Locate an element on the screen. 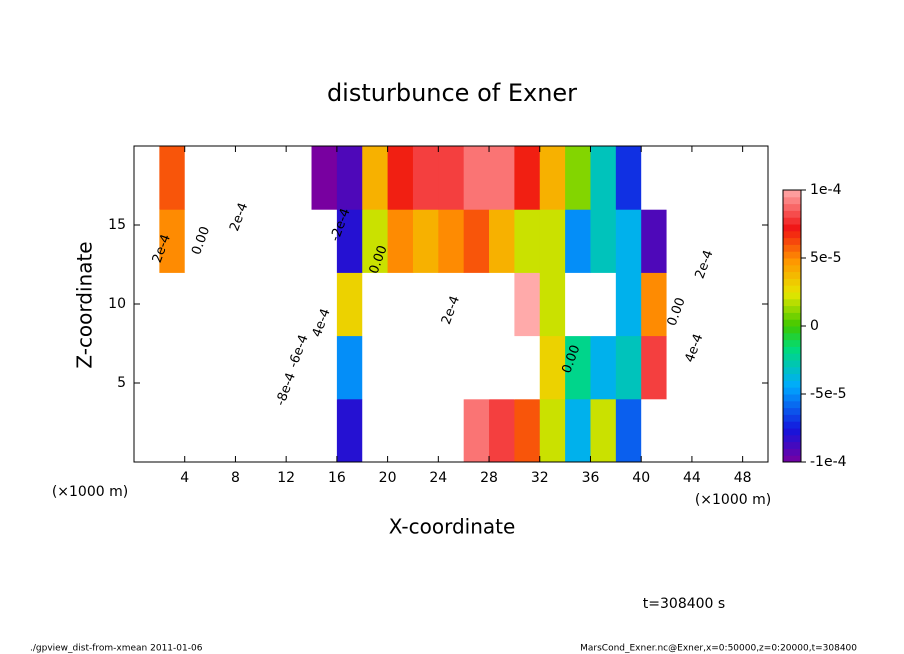 The height and width of the screenshot is (654, 904). colorbar-tick-label: -1e-4 is located at coordinates (828, 462).